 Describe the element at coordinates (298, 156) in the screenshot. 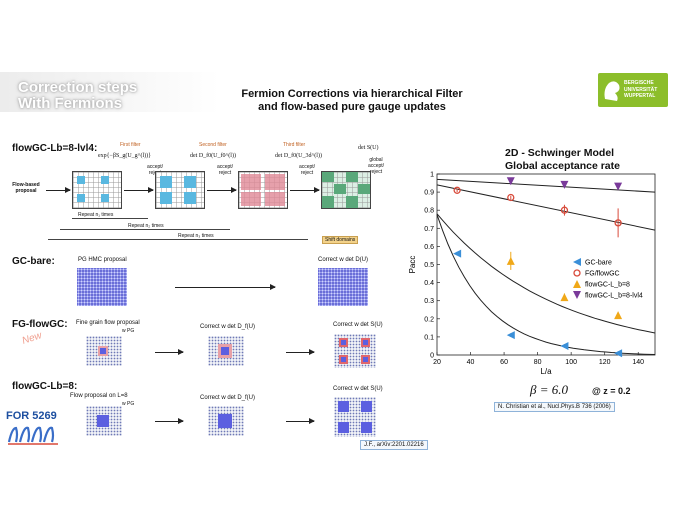

I see `formula-det2: det D_f0(U_3d^(l))` at that location.